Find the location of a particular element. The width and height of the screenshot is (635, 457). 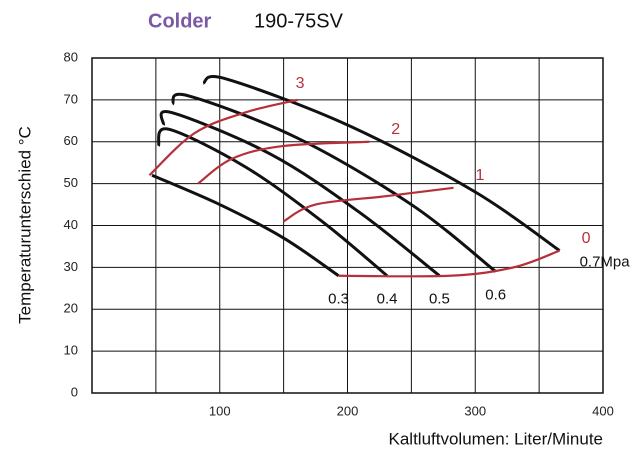

x-tick-label: 100 is located at coordinates (220, 410).